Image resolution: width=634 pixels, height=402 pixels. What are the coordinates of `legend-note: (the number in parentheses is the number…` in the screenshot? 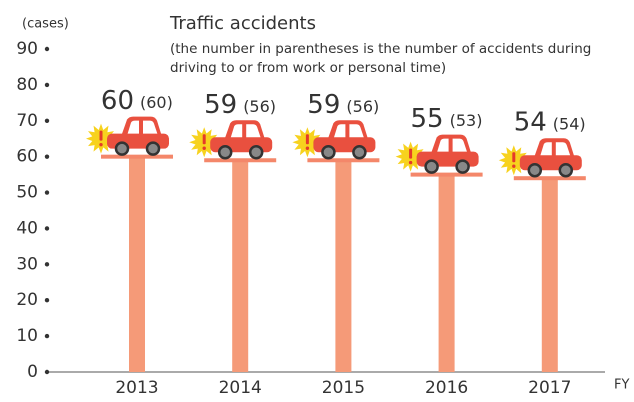 It's located at (380, 49).